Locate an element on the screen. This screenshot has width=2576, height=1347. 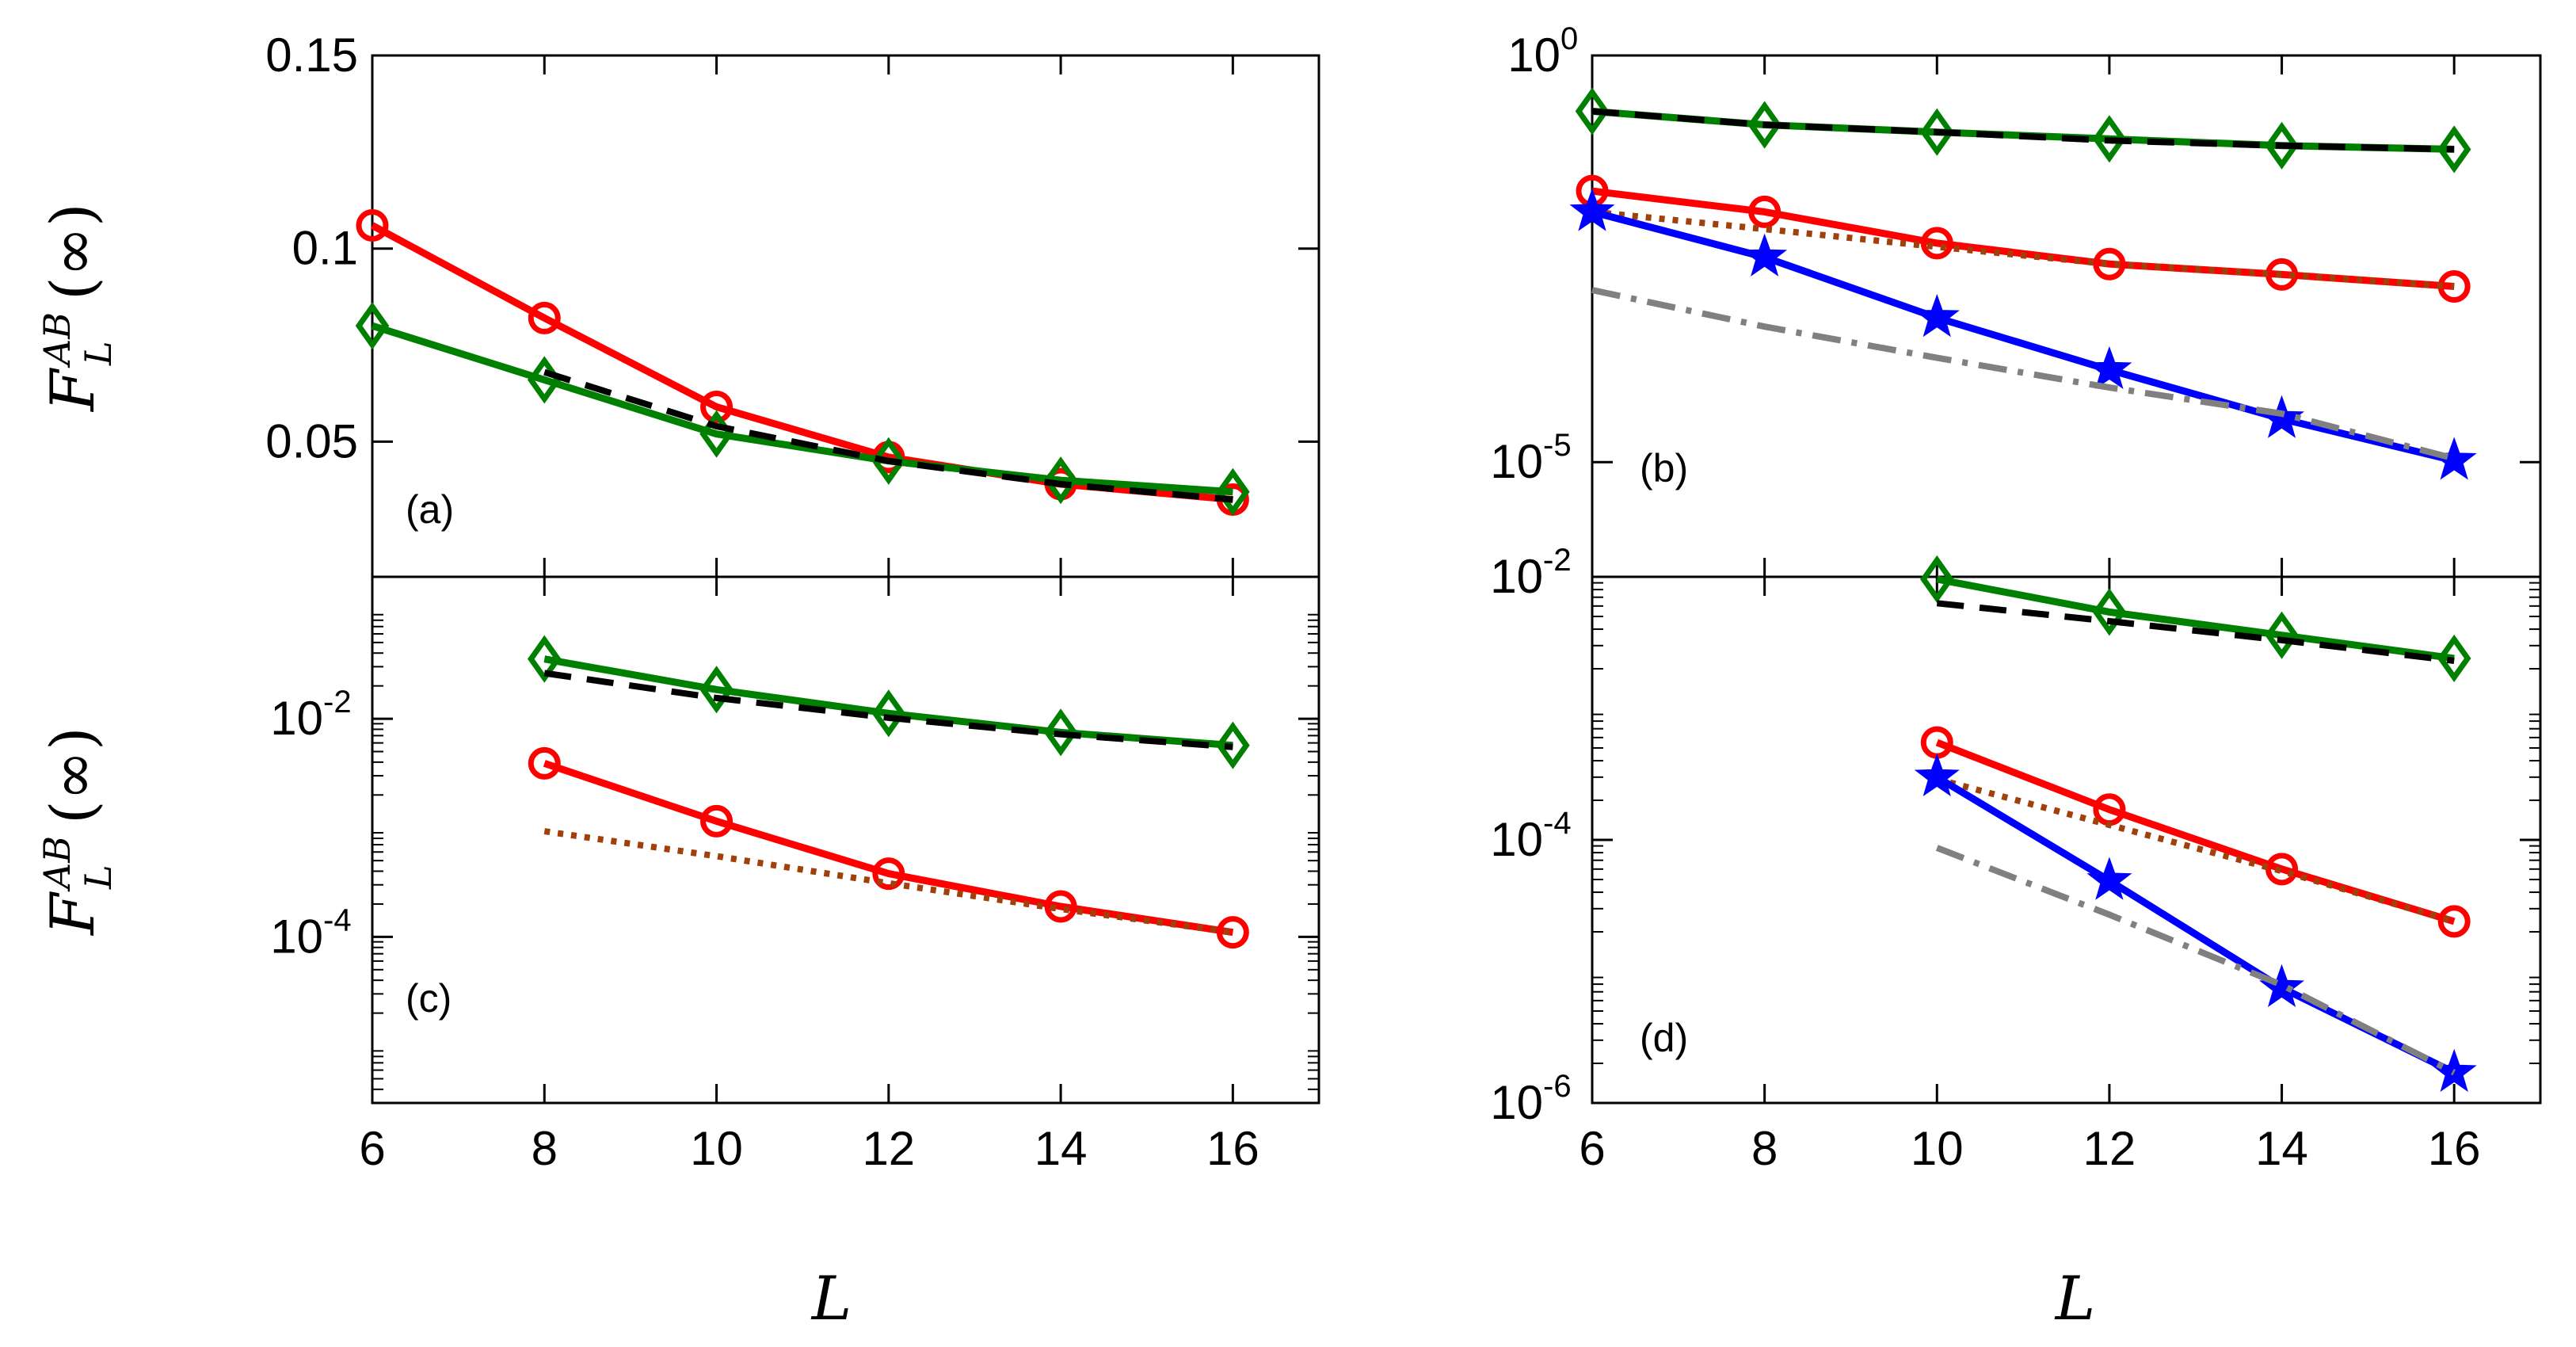
panel-label: (b) is located at coordinates (1664, 468).